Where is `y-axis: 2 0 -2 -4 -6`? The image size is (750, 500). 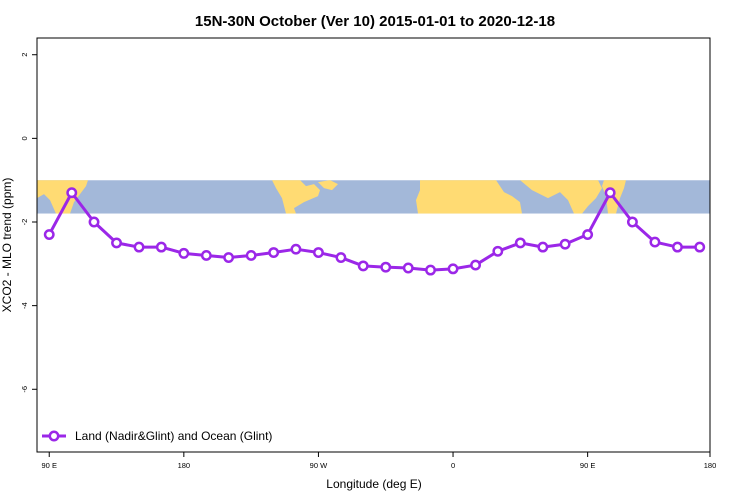
y-axis: 2 0 -2 -4 -6 is located at coordinates (28, 223).